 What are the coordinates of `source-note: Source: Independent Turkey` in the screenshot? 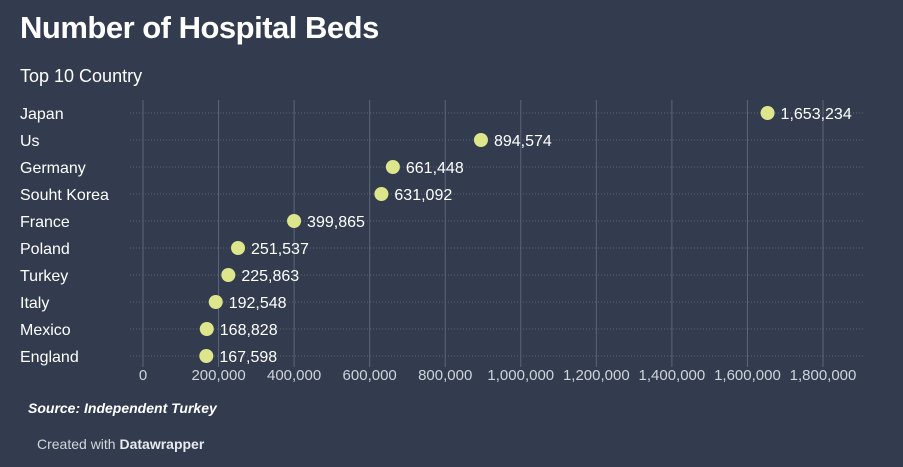 It's located at (122, 408).